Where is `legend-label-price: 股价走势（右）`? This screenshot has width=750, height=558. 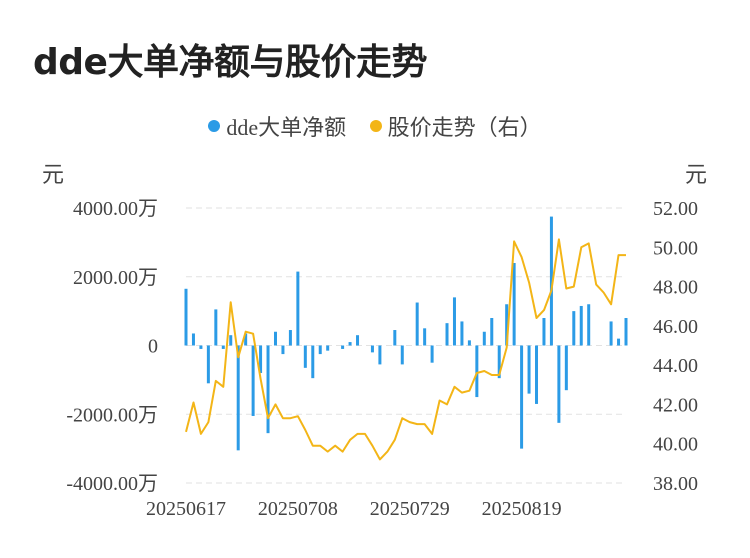
legend-label-price: 股价走势（右） is located at coordinates (464, 127).